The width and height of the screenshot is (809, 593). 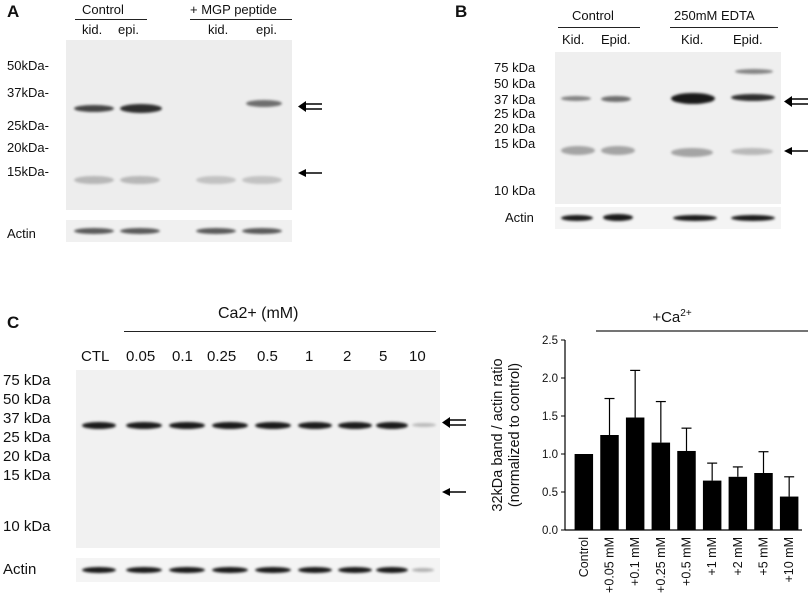 I want to click on panel-b-marker-20: 20 kDa, so click(x=515, y=128).